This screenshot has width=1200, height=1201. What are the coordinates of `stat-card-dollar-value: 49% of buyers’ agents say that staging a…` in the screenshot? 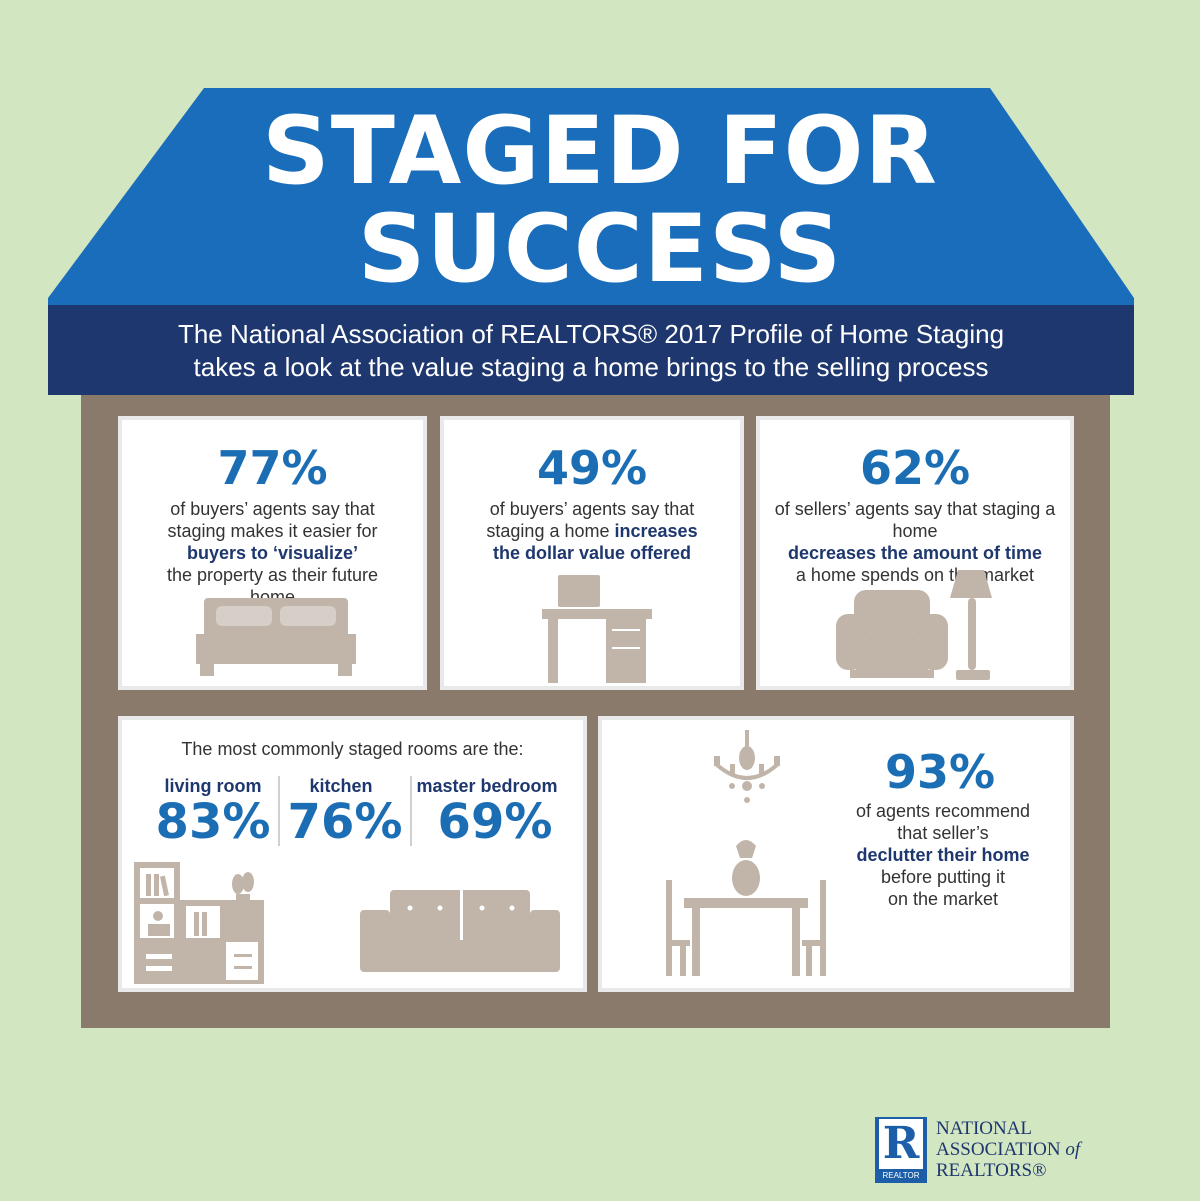 It's located at (592, 553).